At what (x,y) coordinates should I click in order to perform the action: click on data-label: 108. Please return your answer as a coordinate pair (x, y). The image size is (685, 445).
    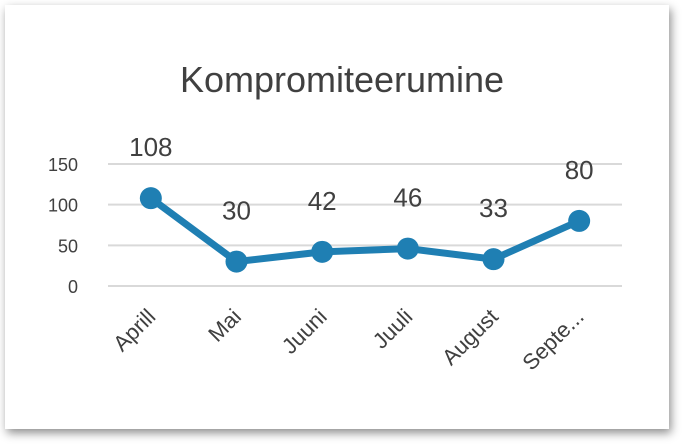
    Looking at the image, I should click on (150, 147).